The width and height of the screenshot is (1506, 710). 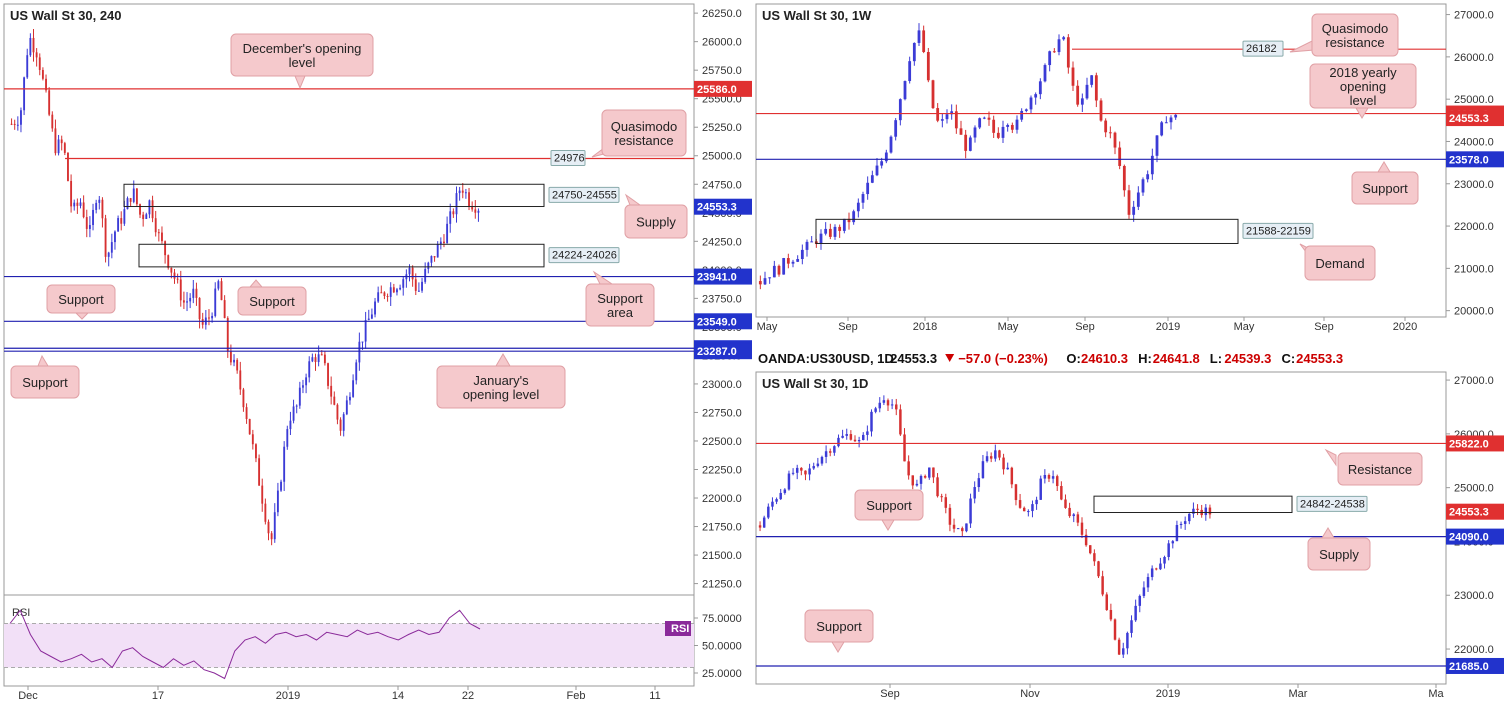 What do you see at coordinates (1385, 188) in the screenshot?
I see `callout-support-1w-box` at bounding box center [1385, 188].